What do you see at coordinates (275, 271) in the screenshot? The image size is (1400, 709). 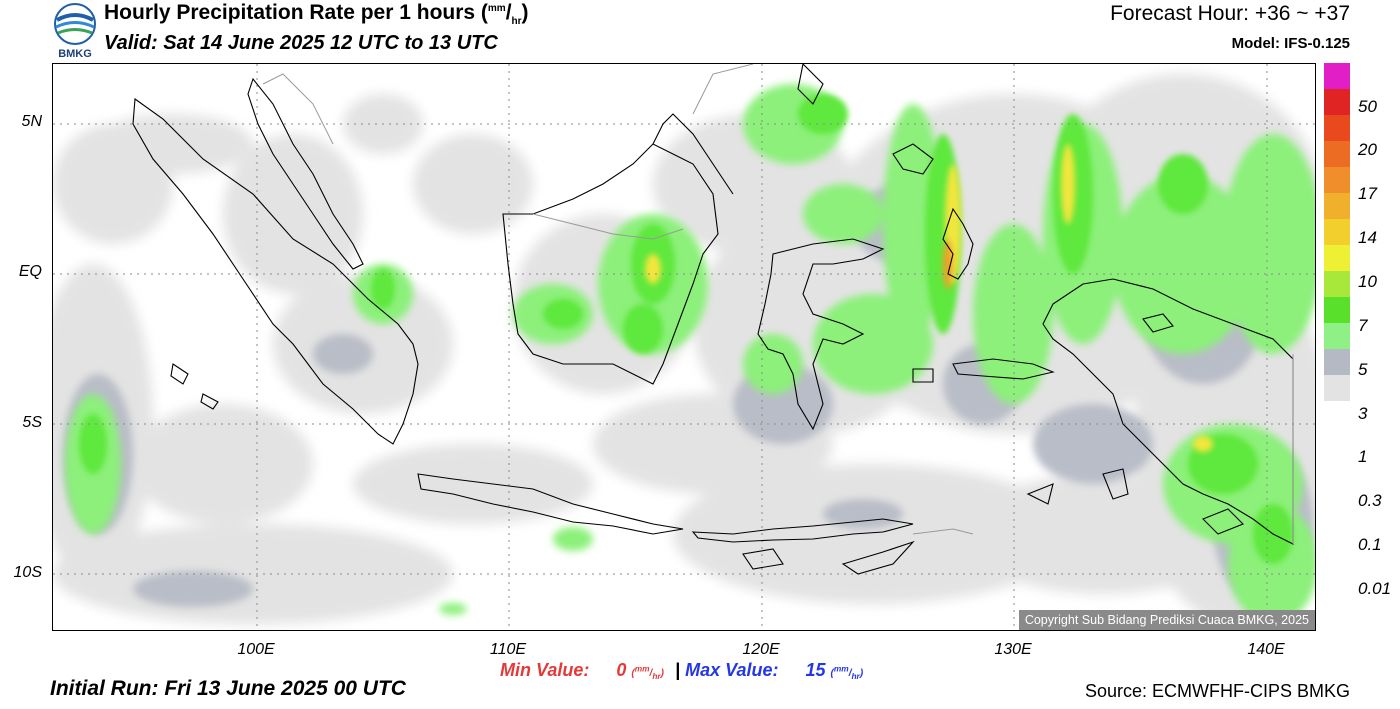 I see `sumatra-outline` at bounding box center [275, 271].